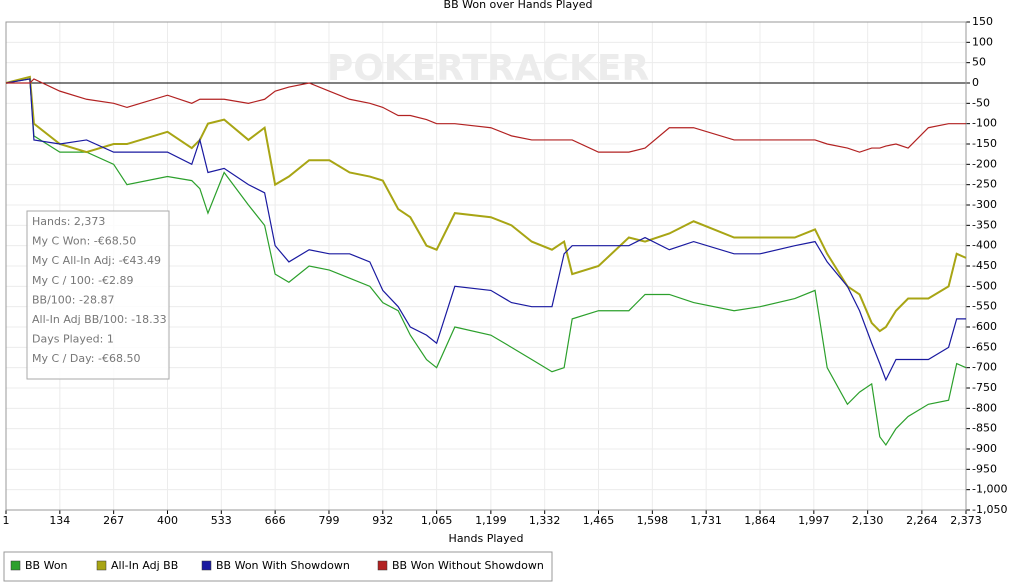 The height and width of the screenshot is (587, 1018). I want to click on y-tick-label: -650, so click(984, 346).